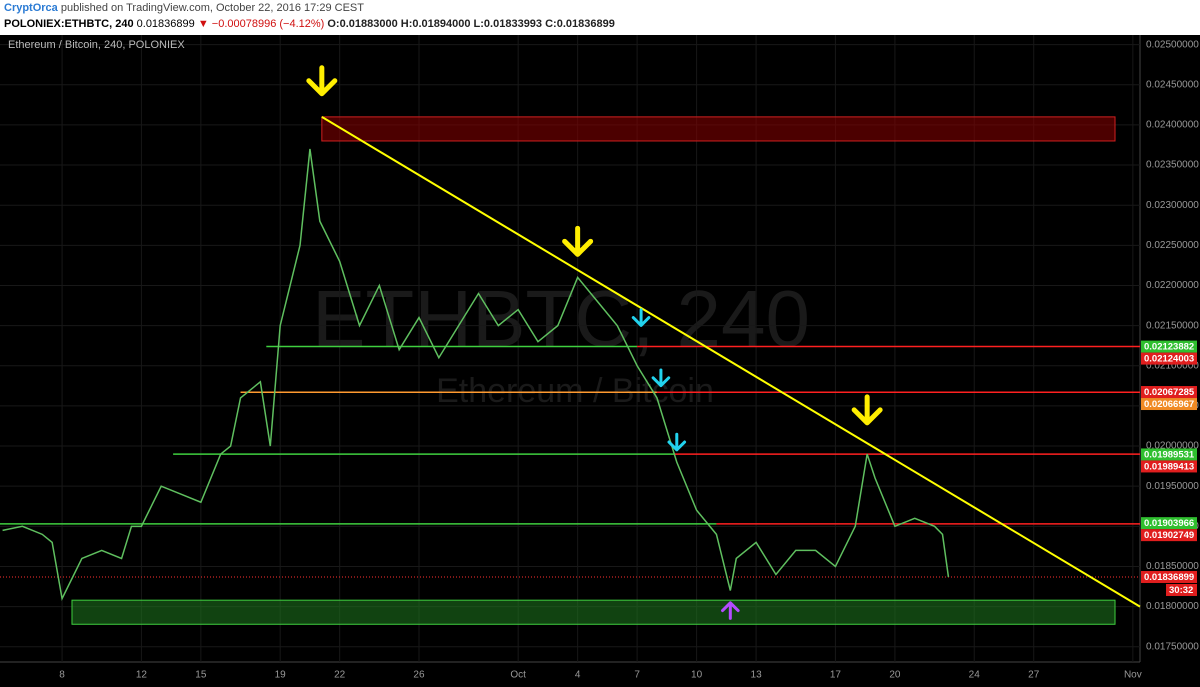 The height and width of the screenshot is (687, 1200). I want to click on y-tick-label: 0.02100000, so click(1172, 365).